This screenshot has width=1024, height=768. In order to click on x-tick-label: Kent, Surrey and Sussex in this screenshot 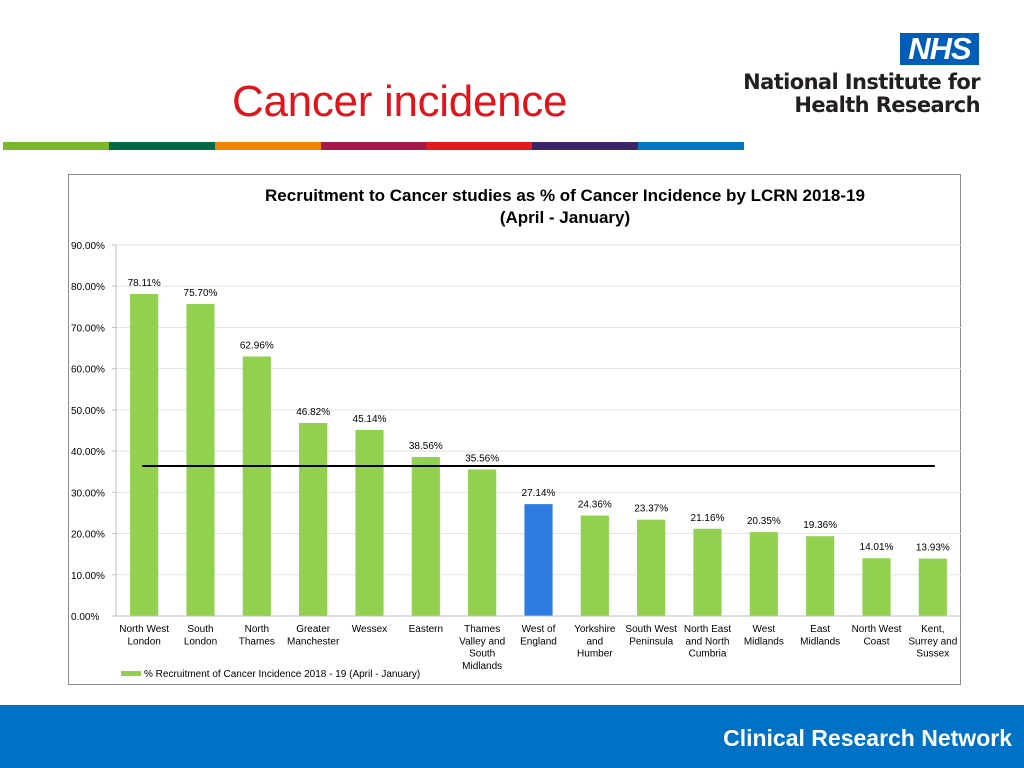, I will do `click(932, 642)`.